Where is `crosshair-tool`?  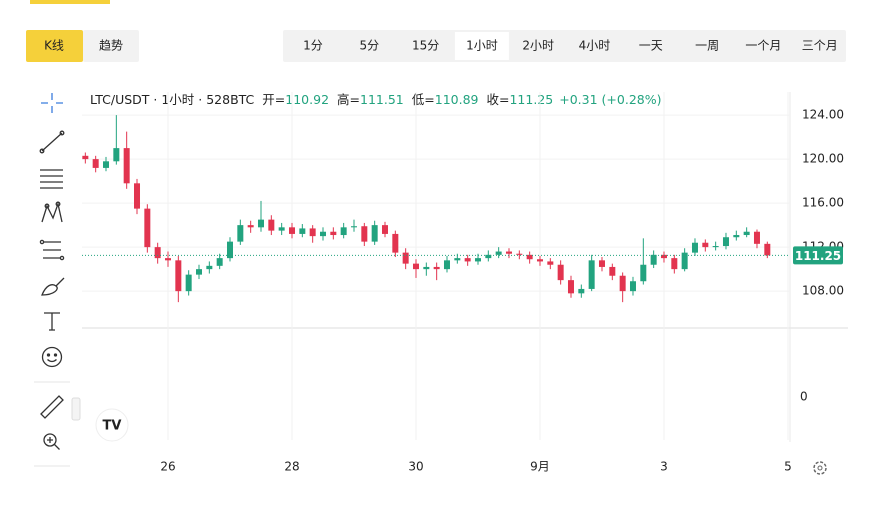
crosshair-tool is located at coordinates (52, 103).